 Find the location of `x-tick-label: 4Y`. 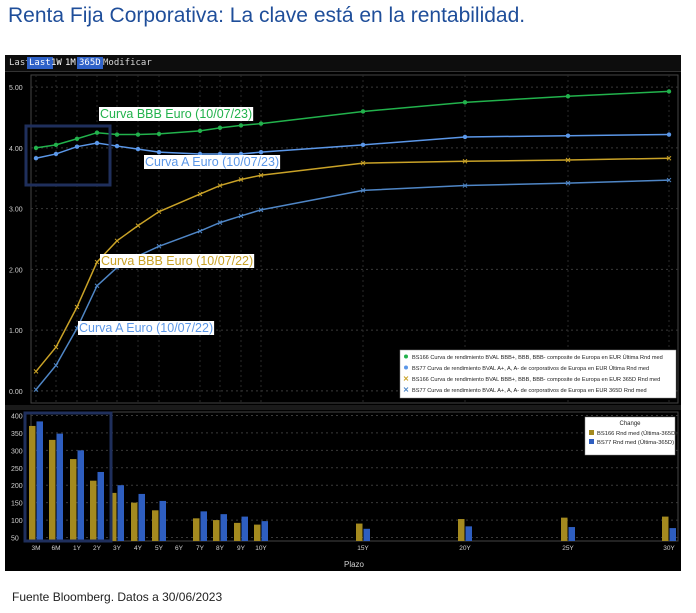

x-tick-label: 4Y is located at coordinates (138, 548).